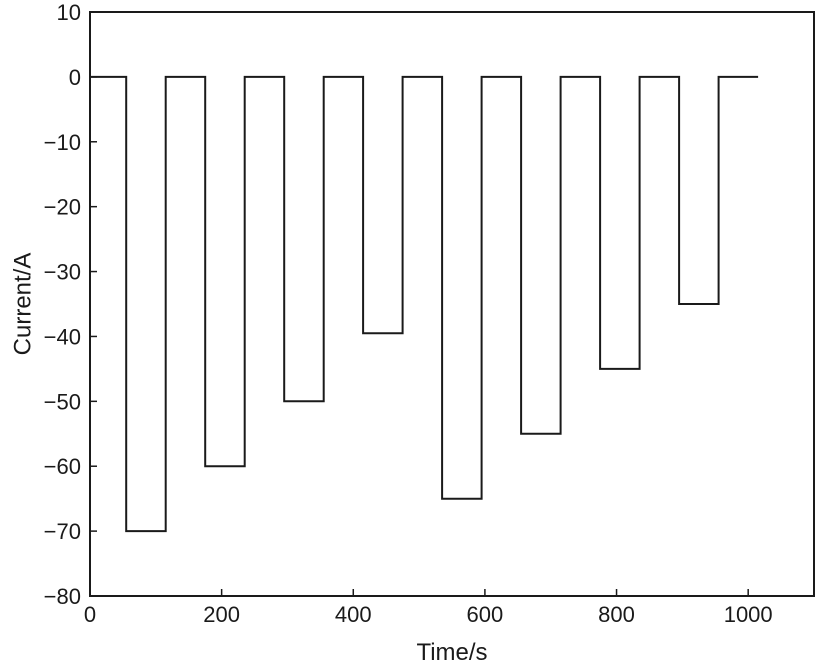 The width and height of the screenshot is (817, 664). What do you see at coordinates (93, 304) in the screenshot?
I see `y-axis-ticks` at bounding box center [93, 304].